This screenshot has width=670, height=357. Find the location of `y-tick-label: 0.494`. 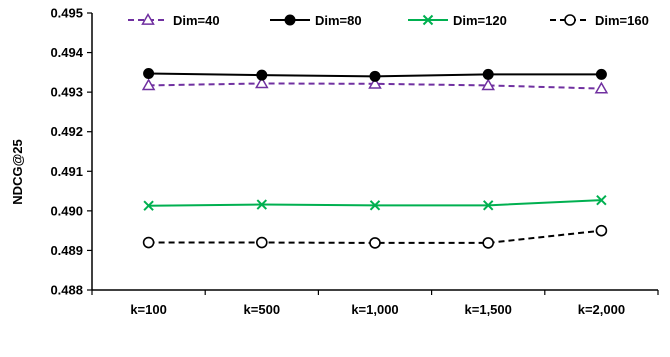

y-tick-label: 0.494 is located at coordinates (66, 52).